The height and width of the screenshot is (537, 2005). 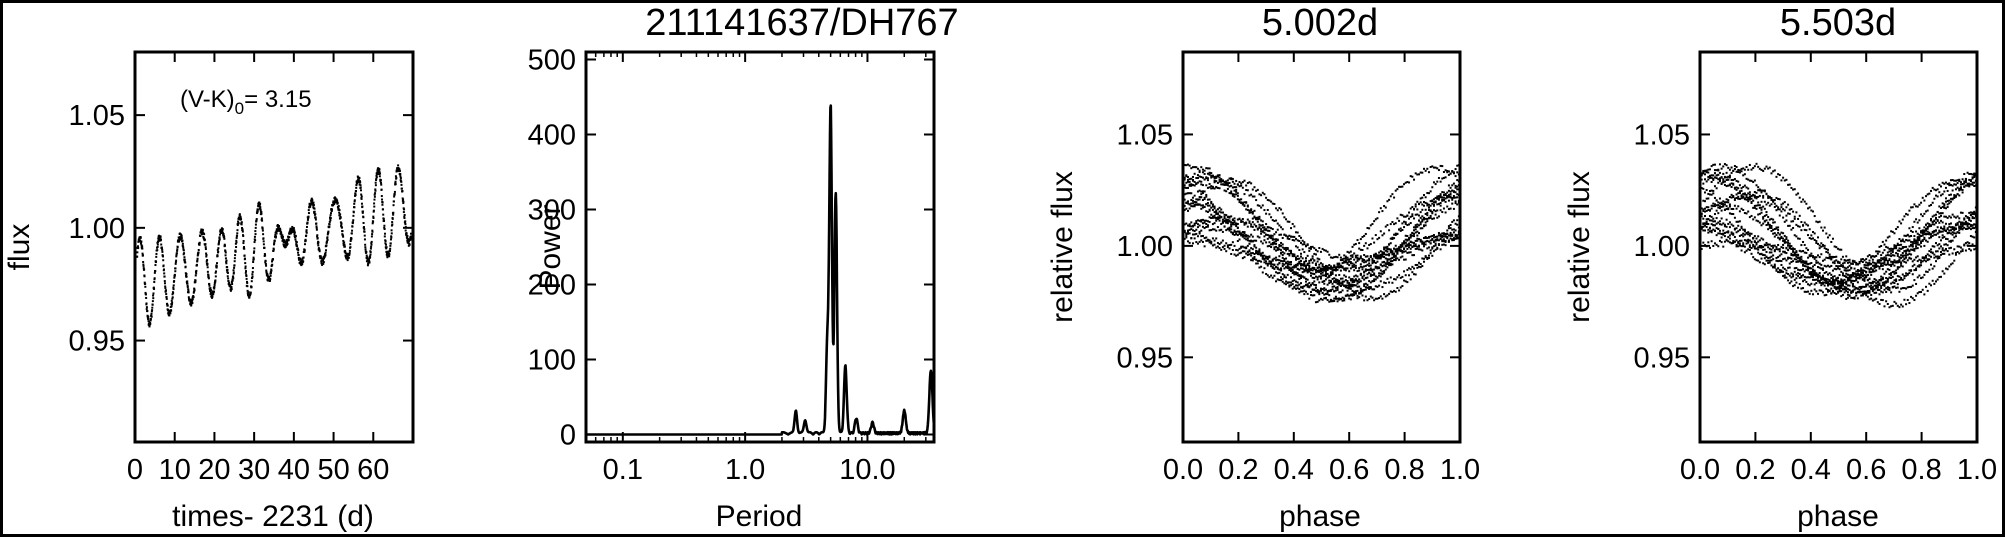 What do you see at coordinates (1320, 516) in the screenshot?
I see `phased-xlabel-1: phase` at bounding box center [1320, 516].